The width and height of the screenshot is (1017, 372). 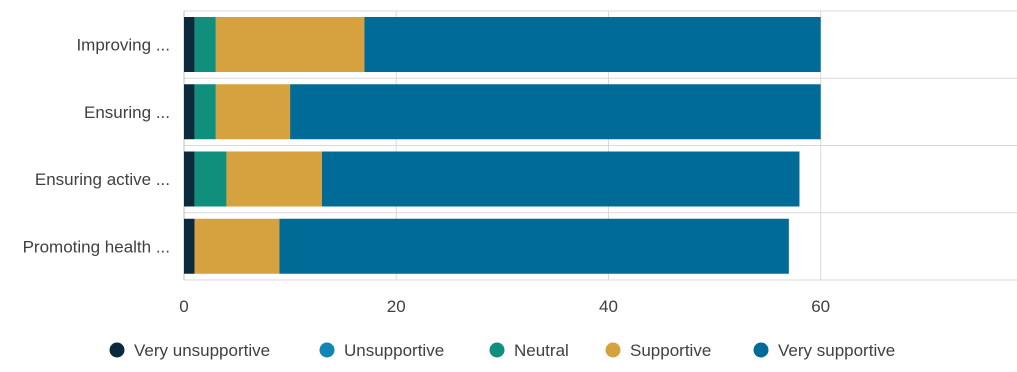 What do you see at coordinates (189, 44) in the screenshot?
I see `bar-1-very-unsupportive` at bounding box center [189, 44].